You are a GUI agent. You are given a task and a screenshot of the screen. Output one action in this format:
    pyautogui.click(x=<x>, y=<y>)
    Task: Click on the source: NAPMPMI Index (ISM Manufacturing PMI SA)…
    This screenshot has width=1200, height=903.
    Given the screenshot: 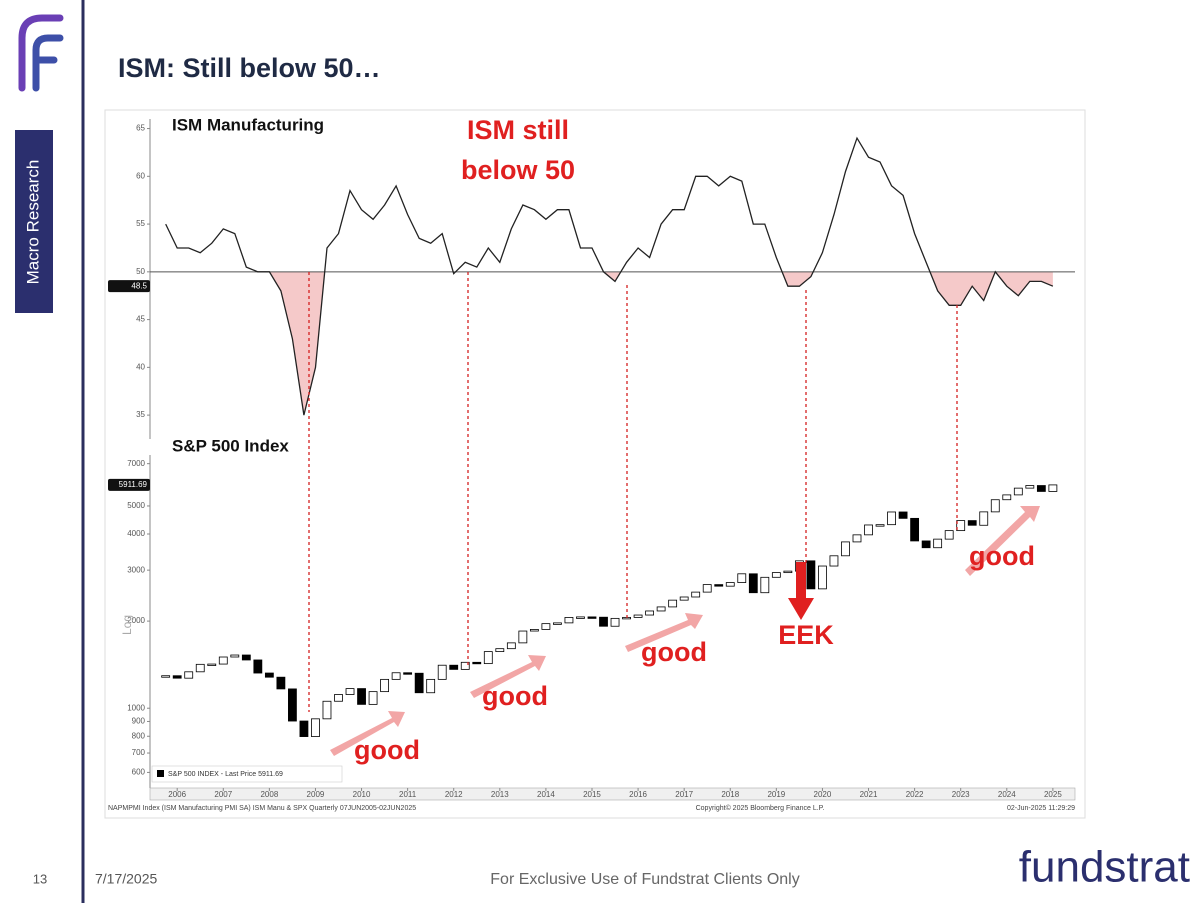 What is the action you would take?
    pyautogui.click(x=262, y=808)
    